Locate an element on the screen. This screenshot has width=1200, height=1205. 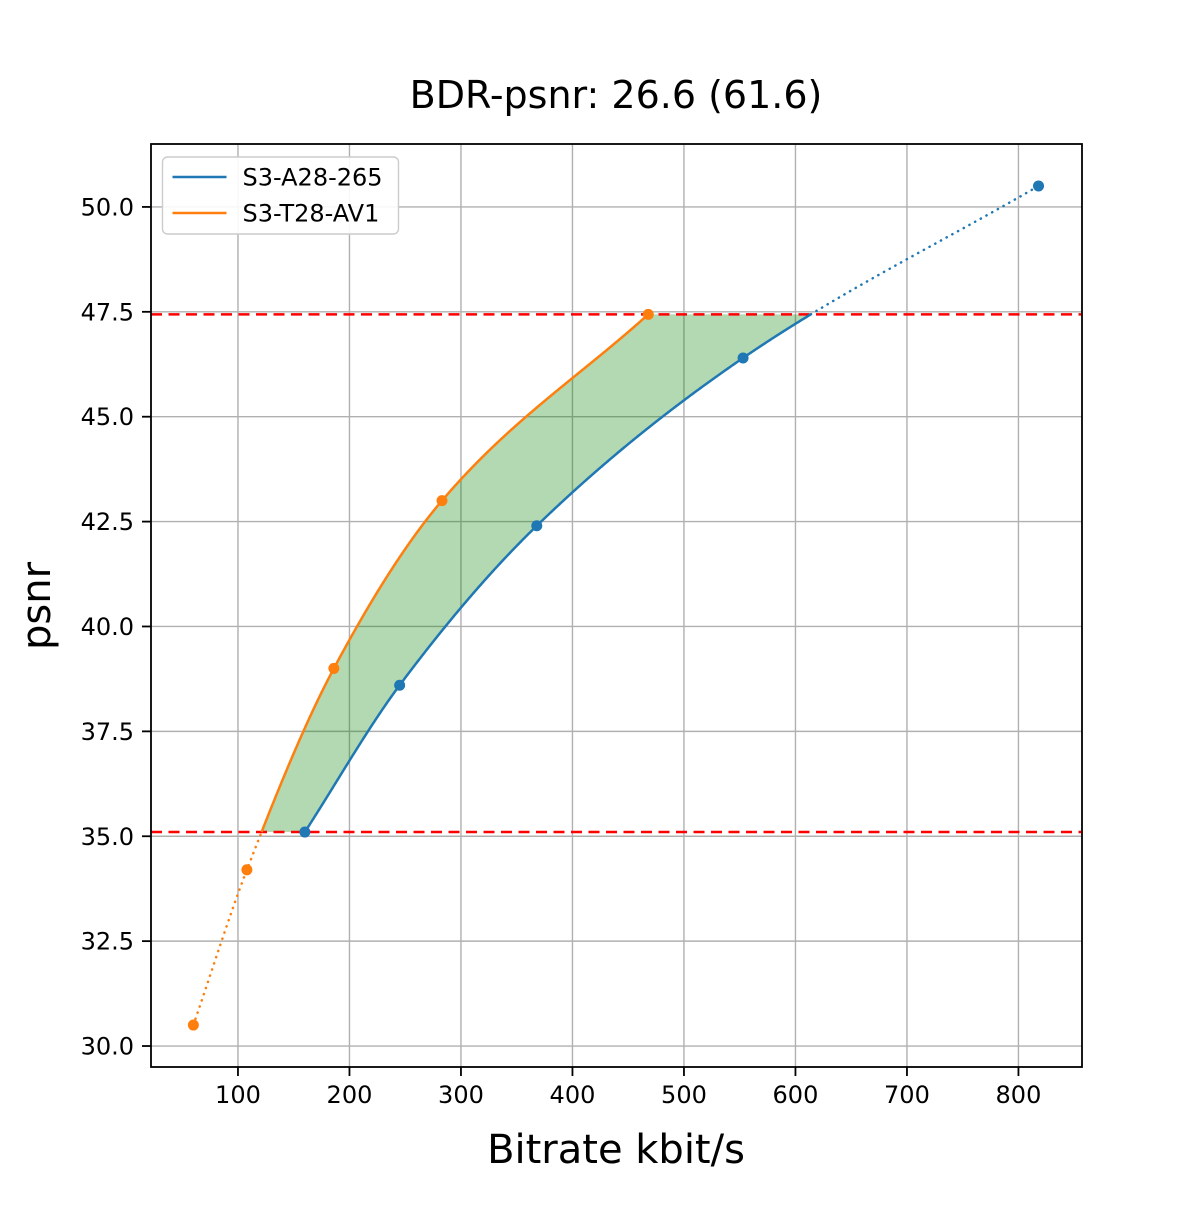
y-tick-label: 32.5 is located at coordinates (107, 942).